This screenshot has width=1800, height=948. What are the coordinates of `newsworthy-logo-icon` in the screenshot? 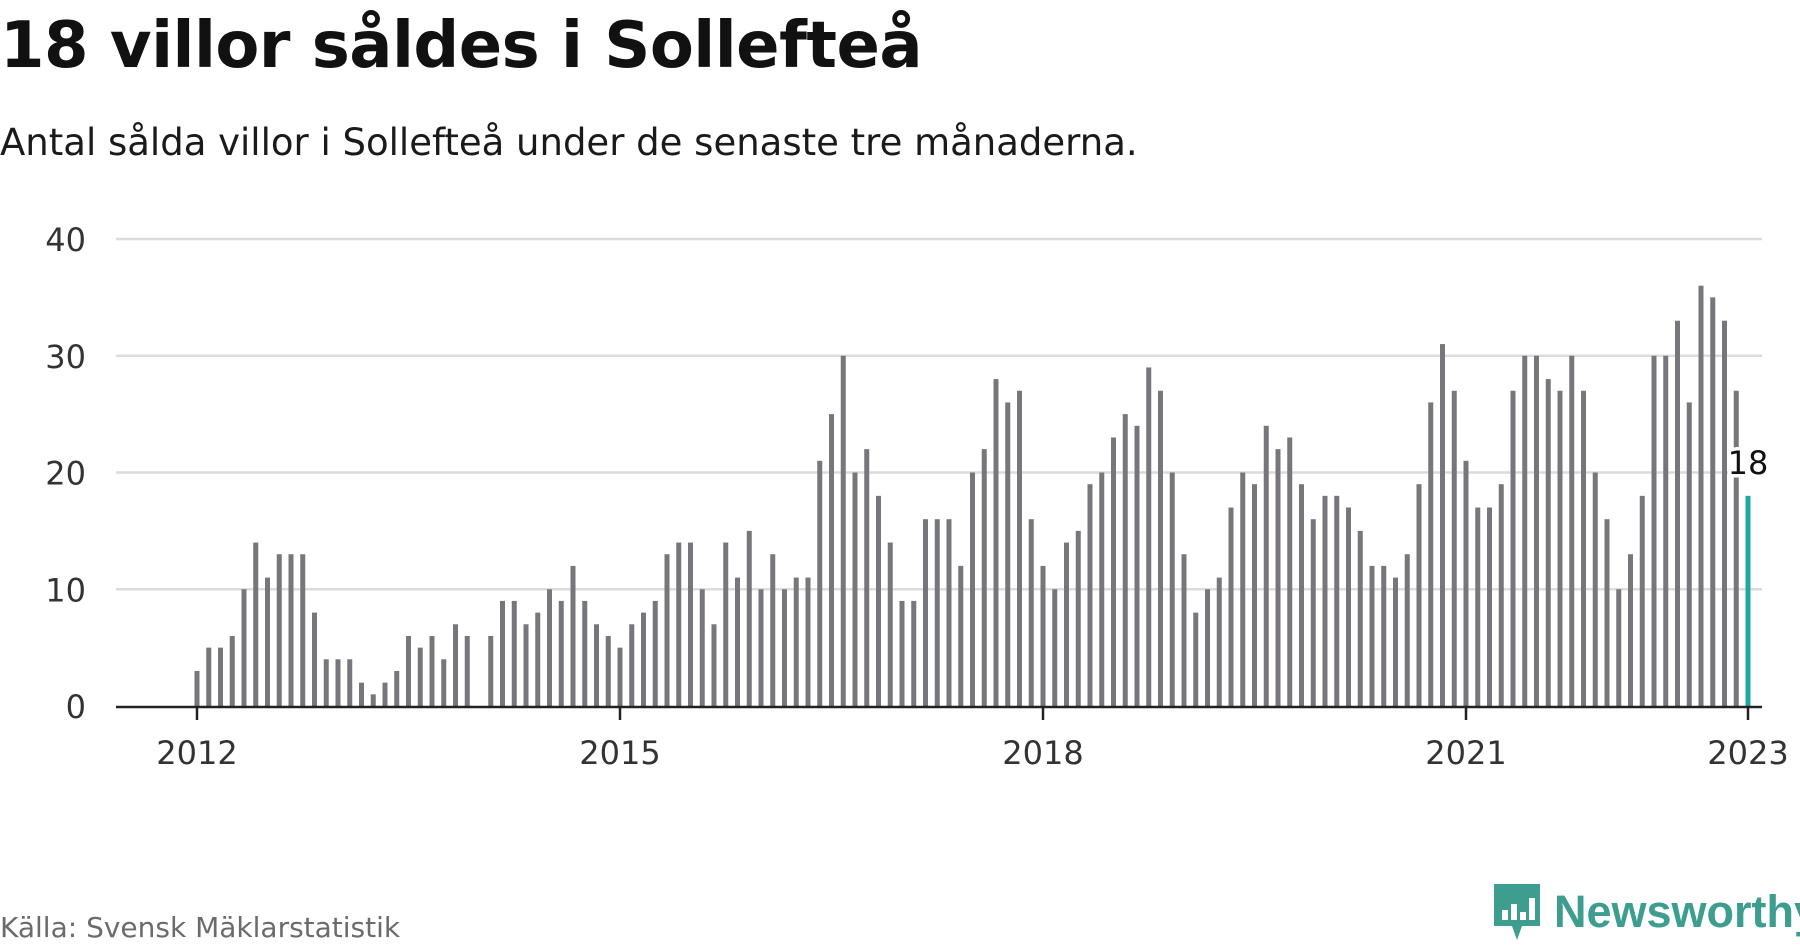 It's located at (1517, 912).